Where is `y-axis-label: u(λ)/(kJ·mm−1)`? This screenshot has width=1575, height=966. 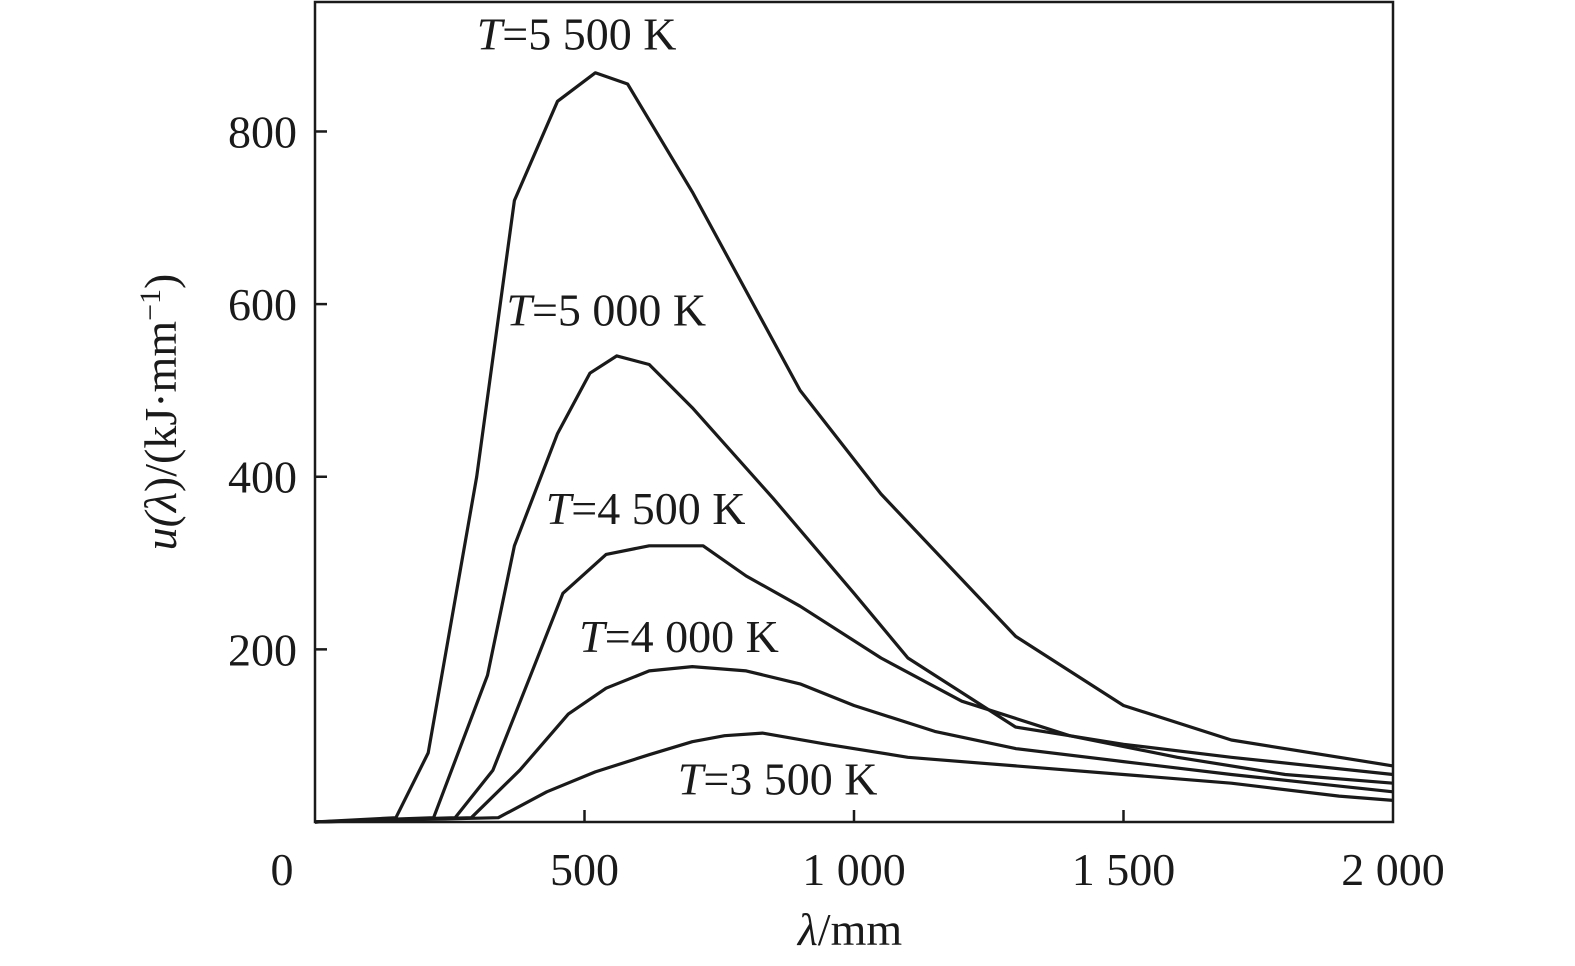
y-axis-label: u(λ)/(kJ·mm−1) is located at coordinates (160, 412).